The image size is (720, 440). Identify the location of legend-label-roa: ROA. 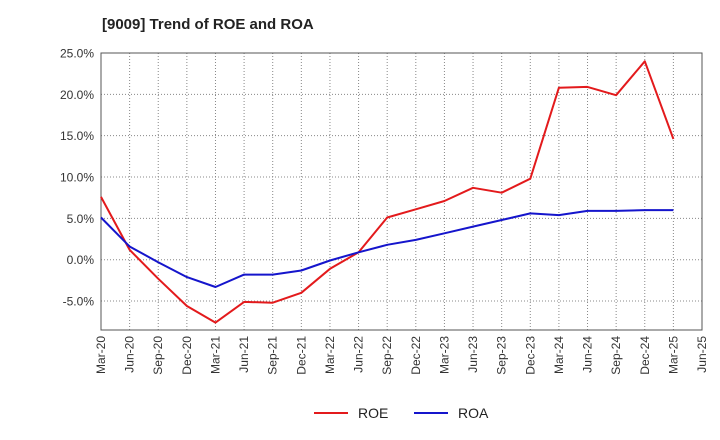
(473, 413).